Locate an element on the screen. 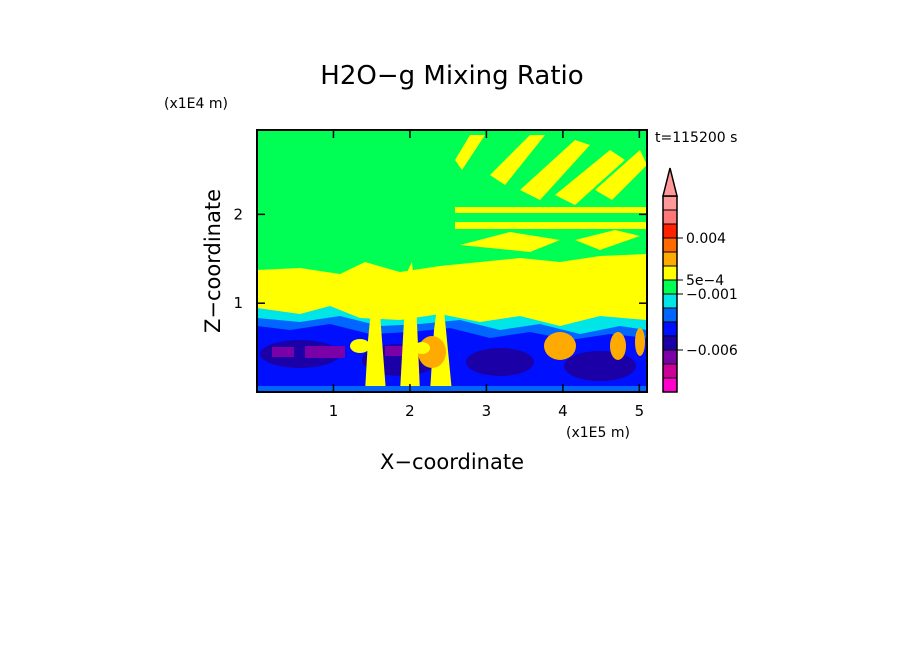  chart-title: H2O−g Mixing Ratio is located at coordinates (451, 76).